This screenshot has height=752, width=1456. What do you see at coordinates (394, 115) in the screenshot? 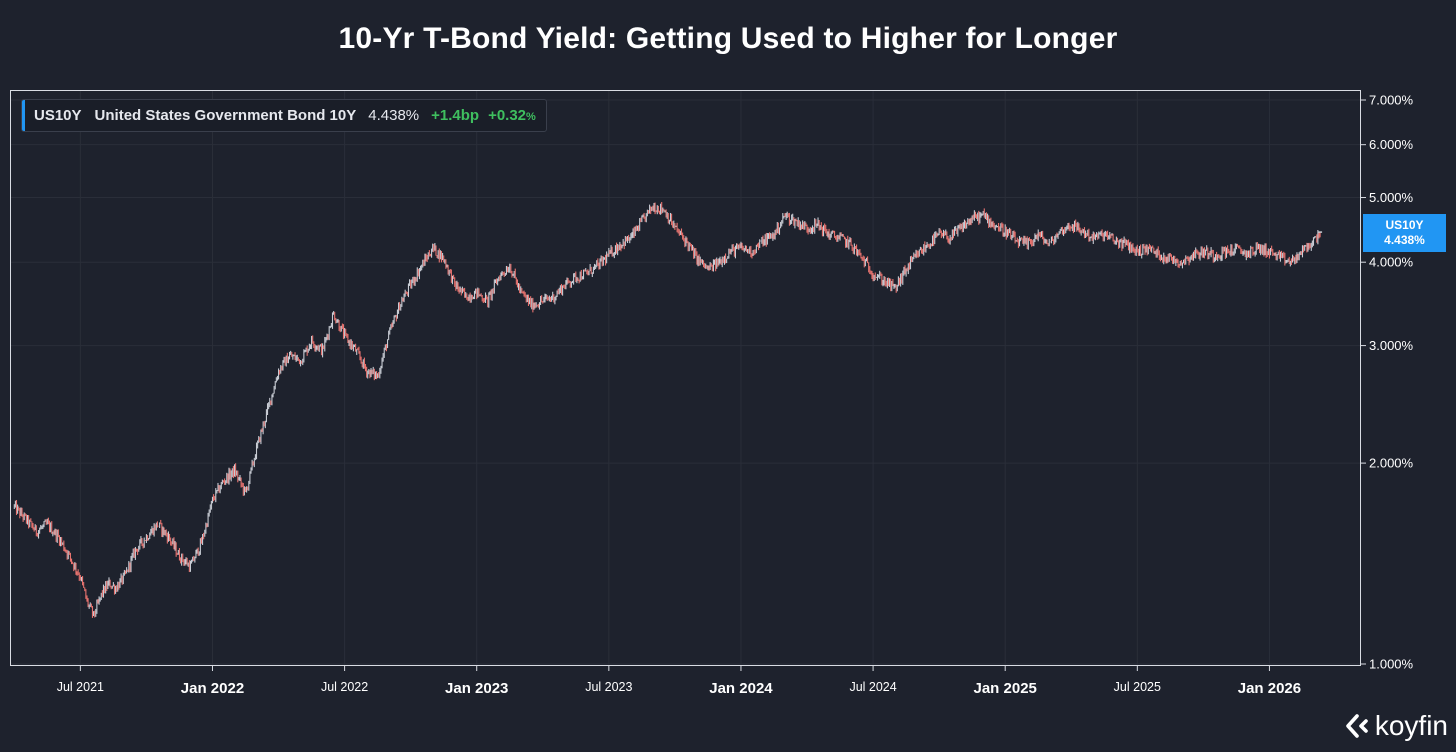
I see `legend-last-value: 4.438%` at bounding box center [394, 115].